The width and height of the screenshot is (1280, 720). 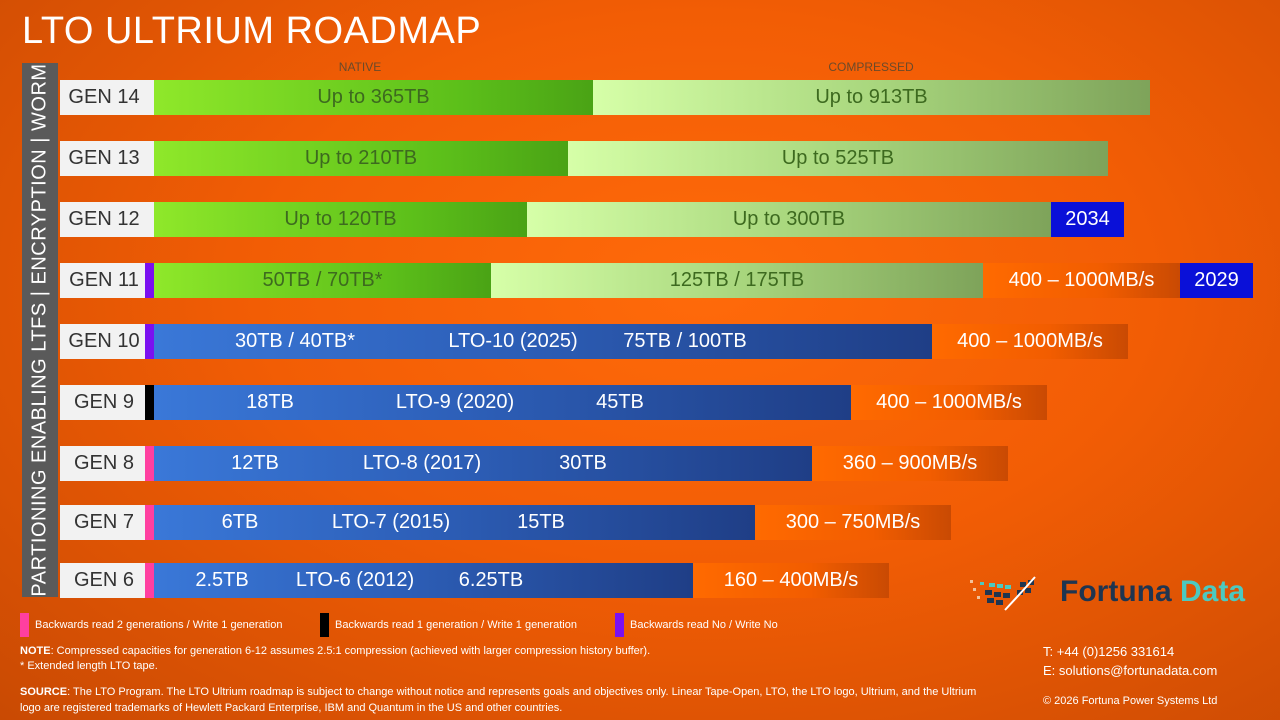 I want to click on compressed-capacity: 45TB, so click(x=620, y=402).